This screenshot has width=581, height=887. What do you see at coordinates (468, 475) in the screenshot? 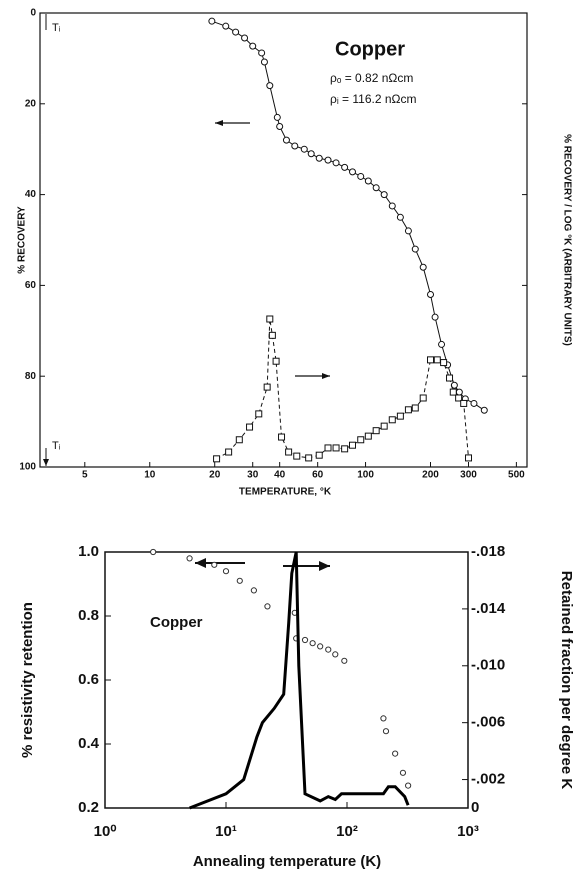
I see `x-tick-label: 300` at bounding box center [468, 475].